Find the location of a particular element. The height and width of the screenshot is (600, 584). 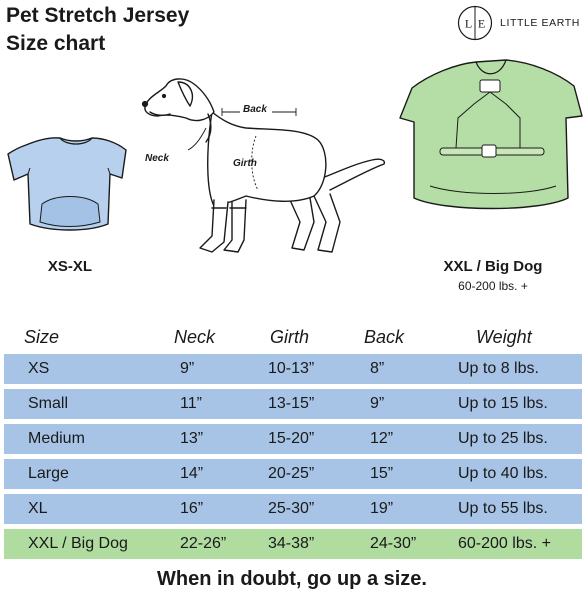

big-shirt-sublabel: 60-200 lbs. + is located at coordinates (493, 286).